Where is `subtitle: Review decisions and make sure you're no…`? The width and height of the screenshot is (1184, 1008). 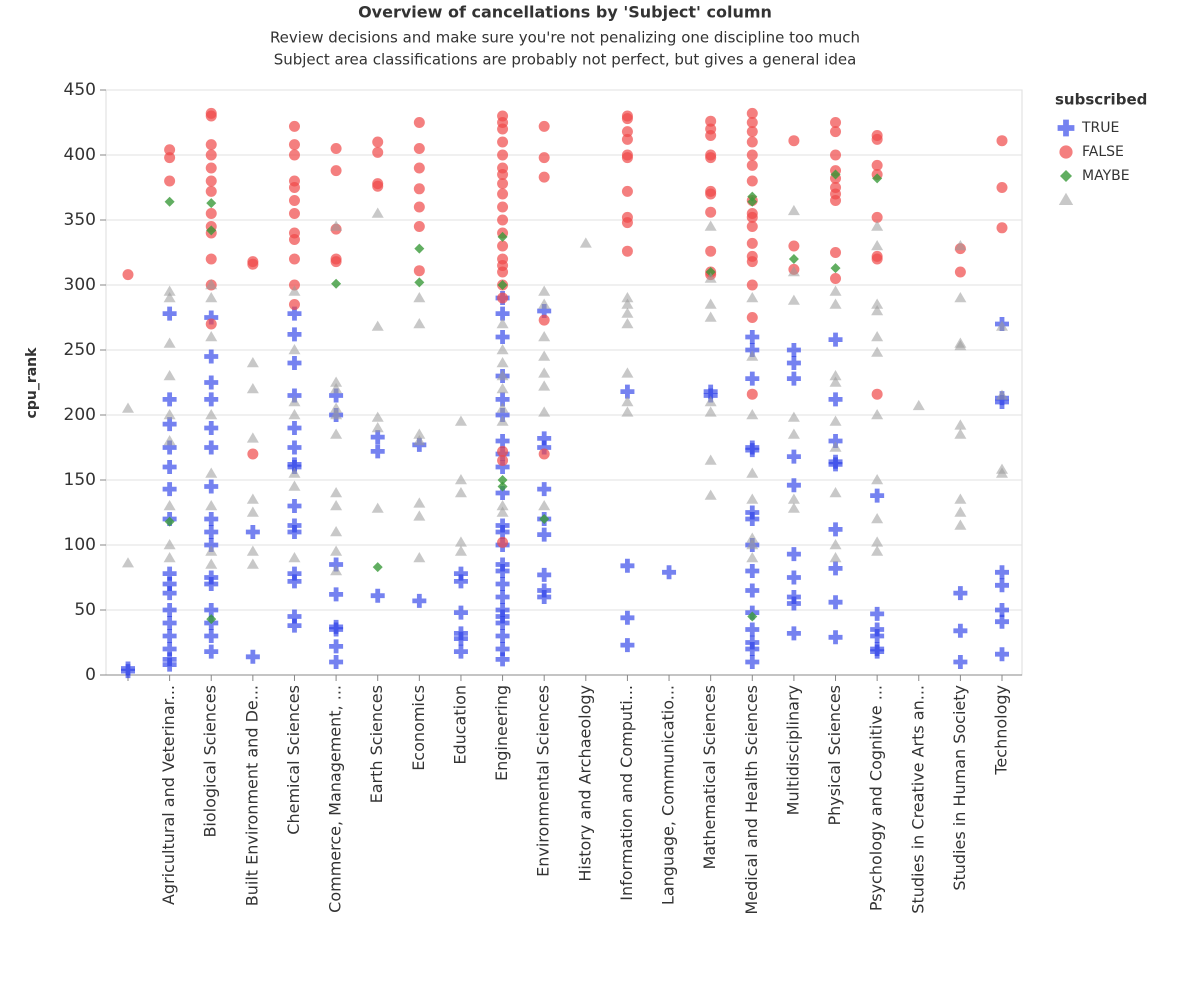
subtitle: Review decisions and make sure you're no… is located at coordinates (565, 38).